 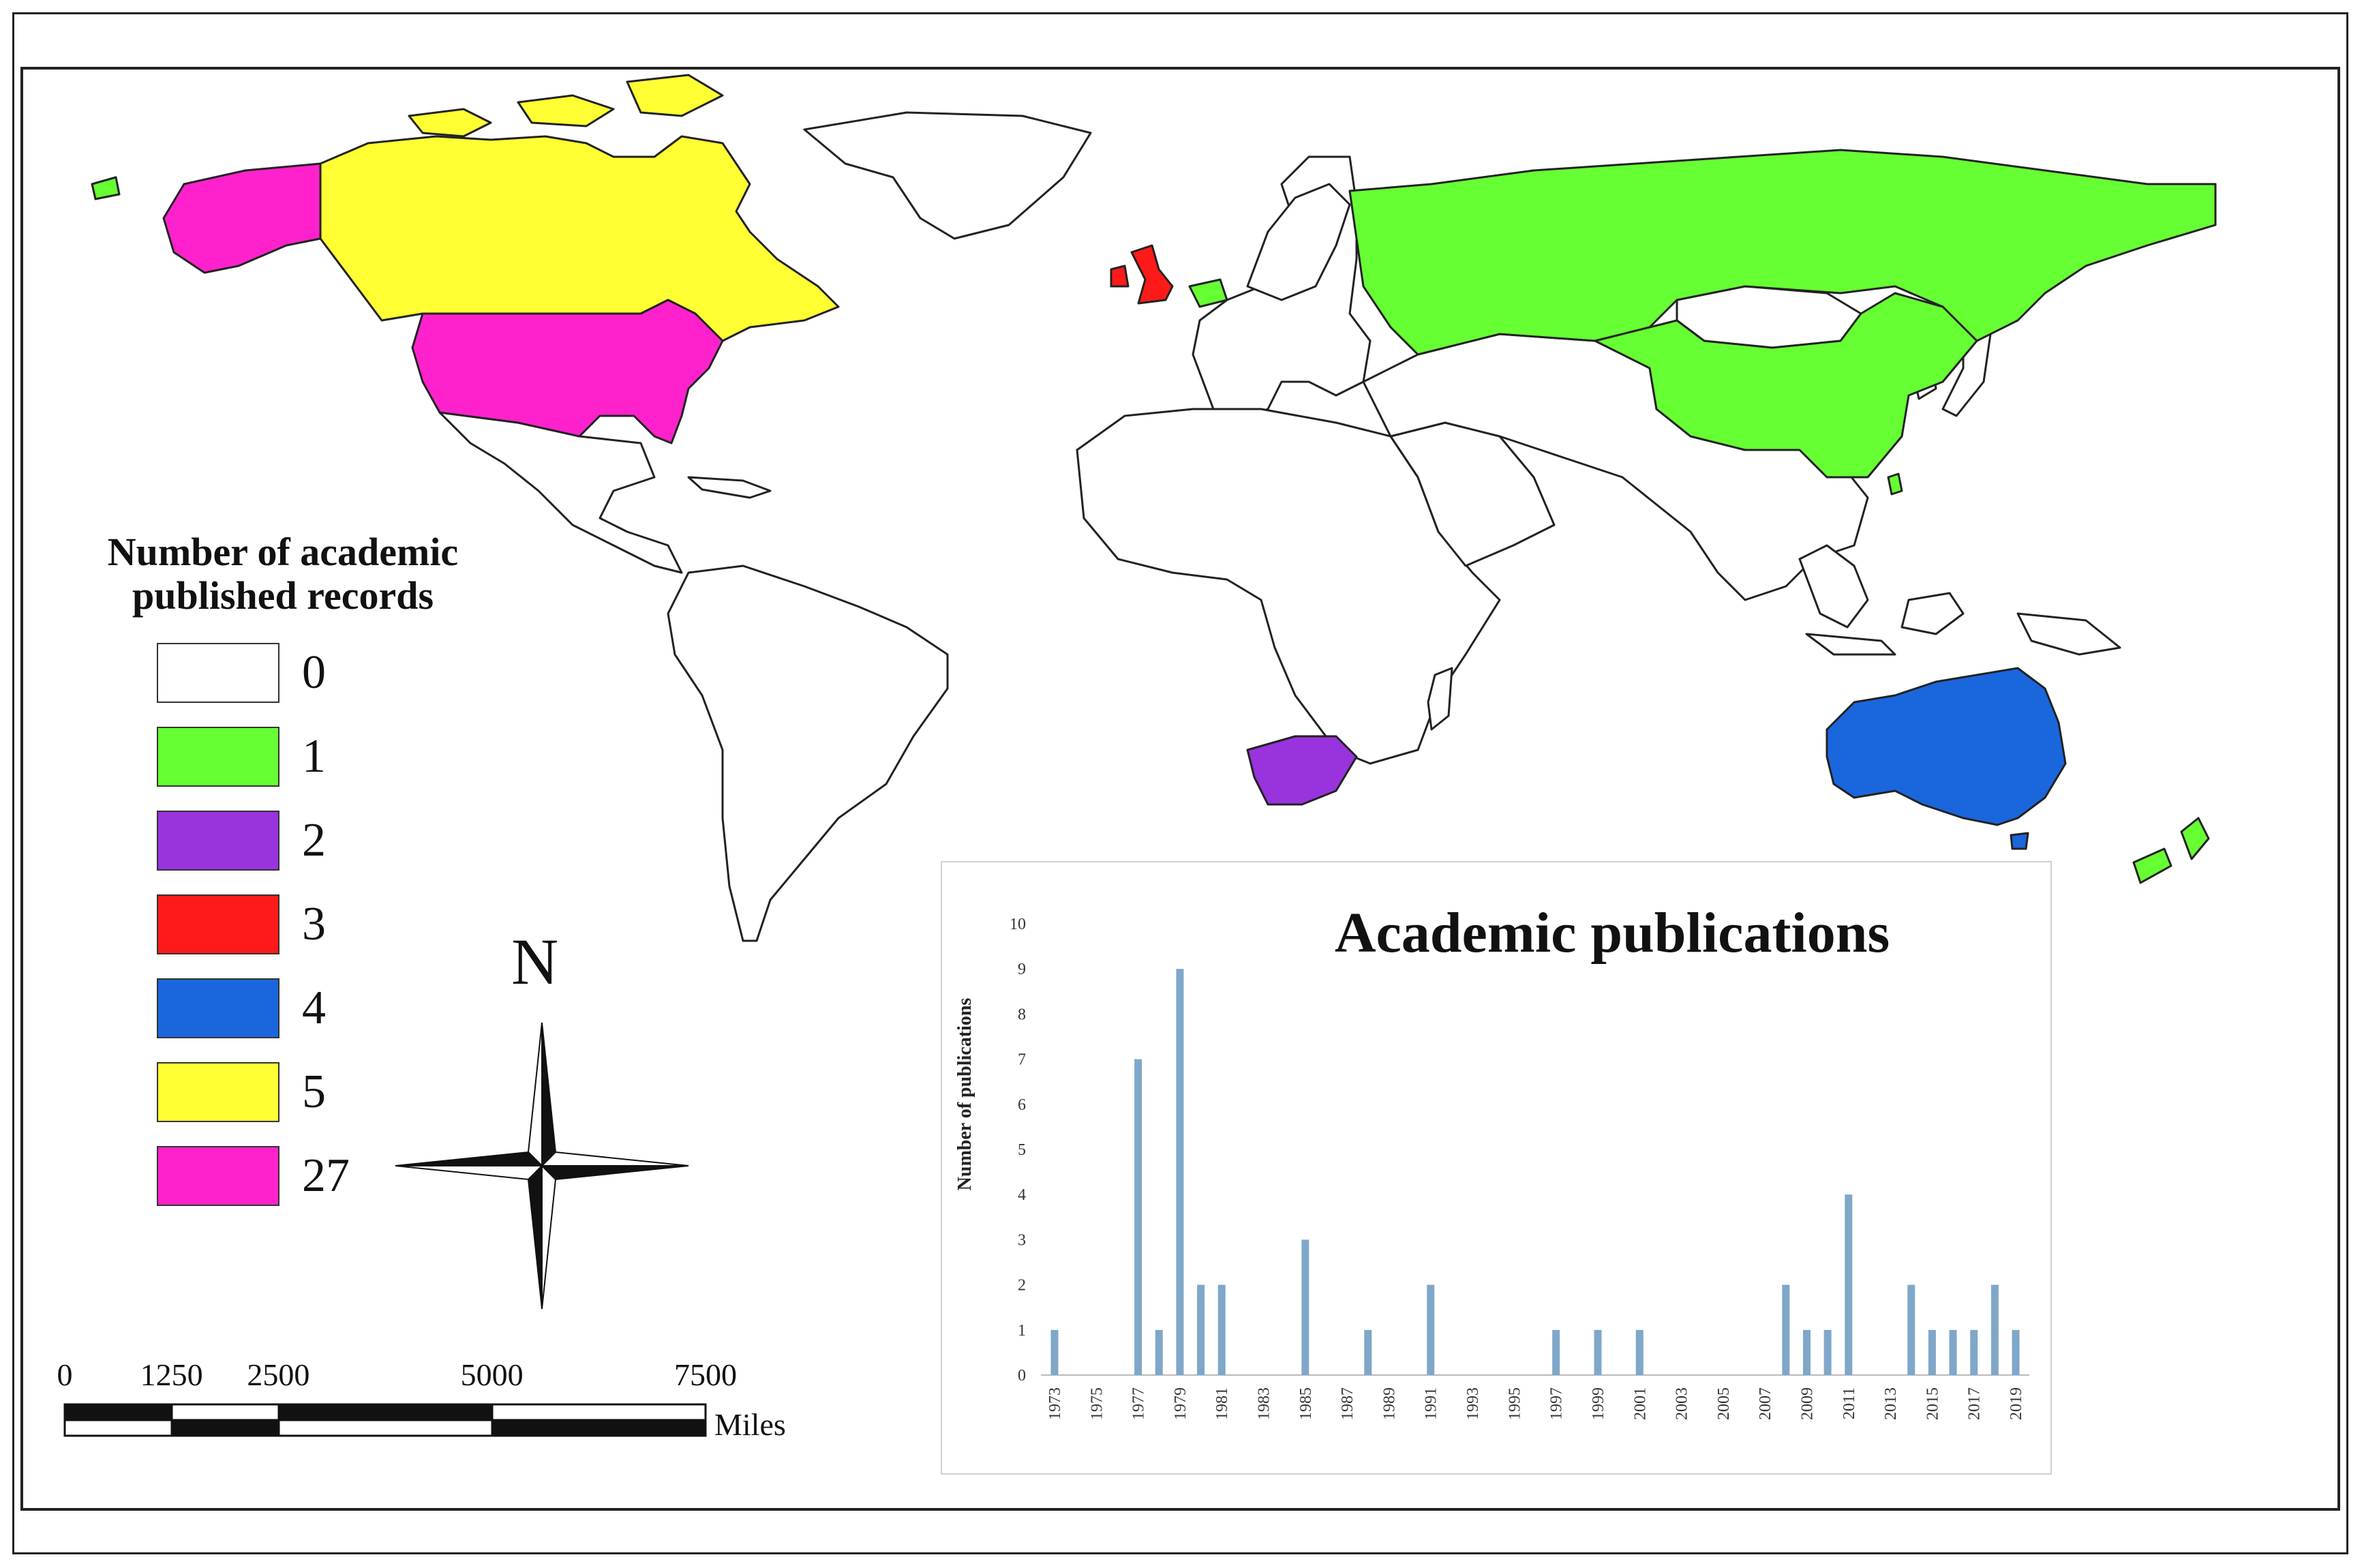 What do you see at coordinates (242, 218) in the screenshot?
I see `country-alaska` at bounding box center [242, 218].